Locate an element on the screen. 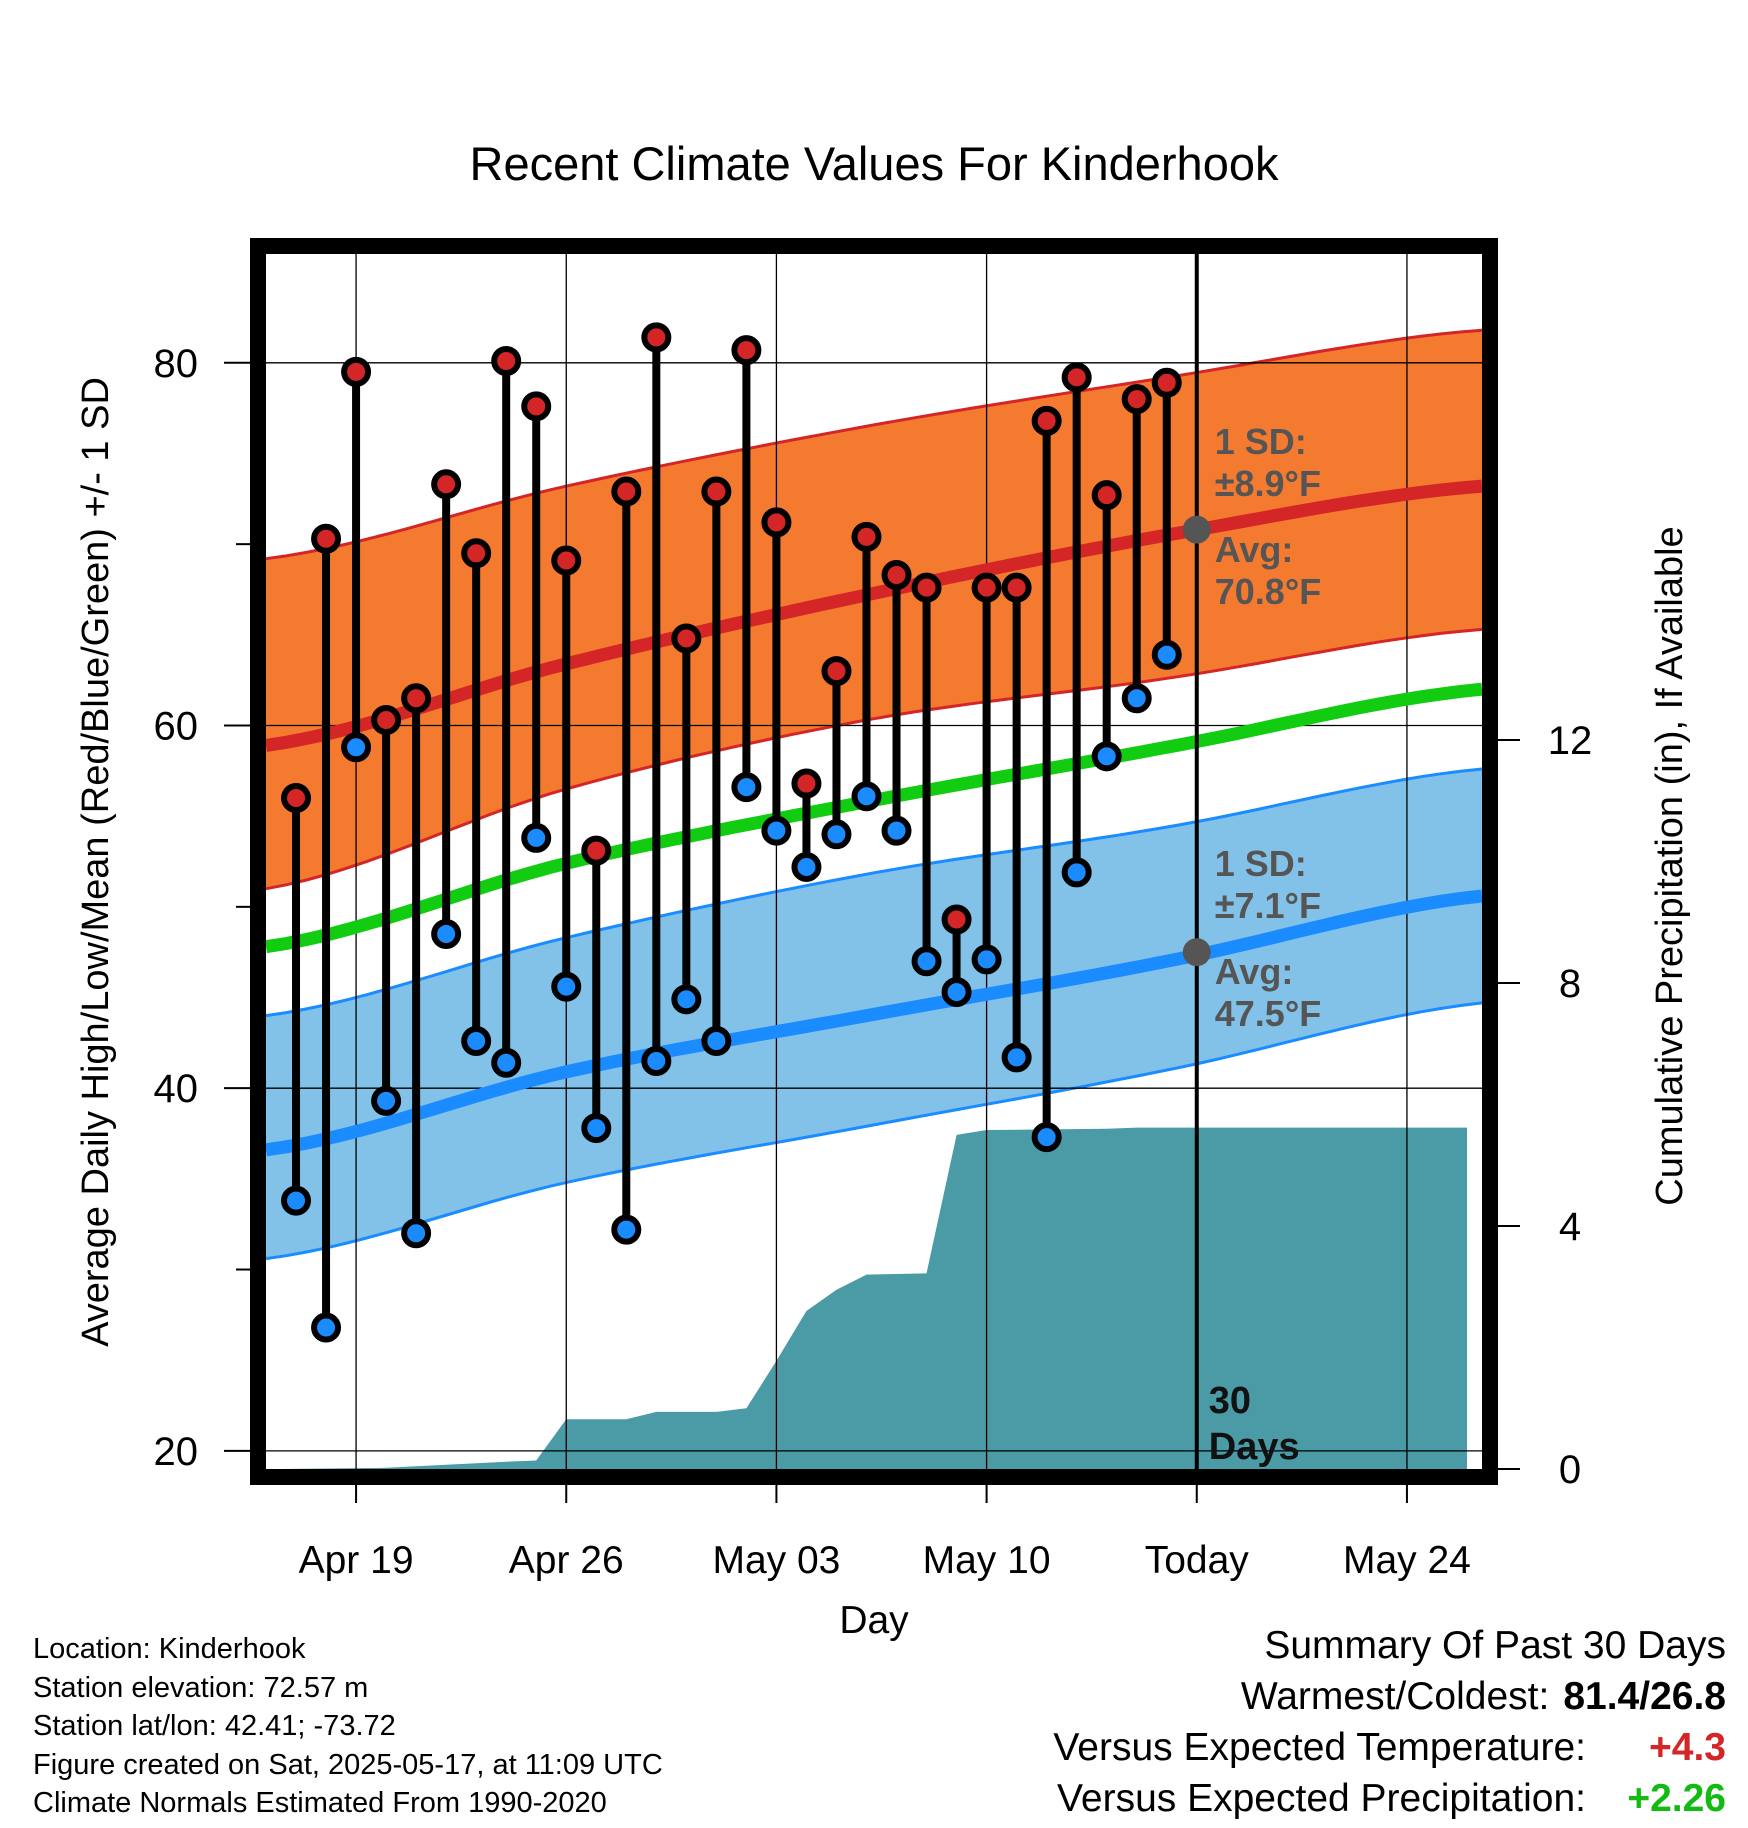 The width and height of the screenshot is (1748, 1828). y2-tick-label: 0 is located at coordinates (1570, 1470).